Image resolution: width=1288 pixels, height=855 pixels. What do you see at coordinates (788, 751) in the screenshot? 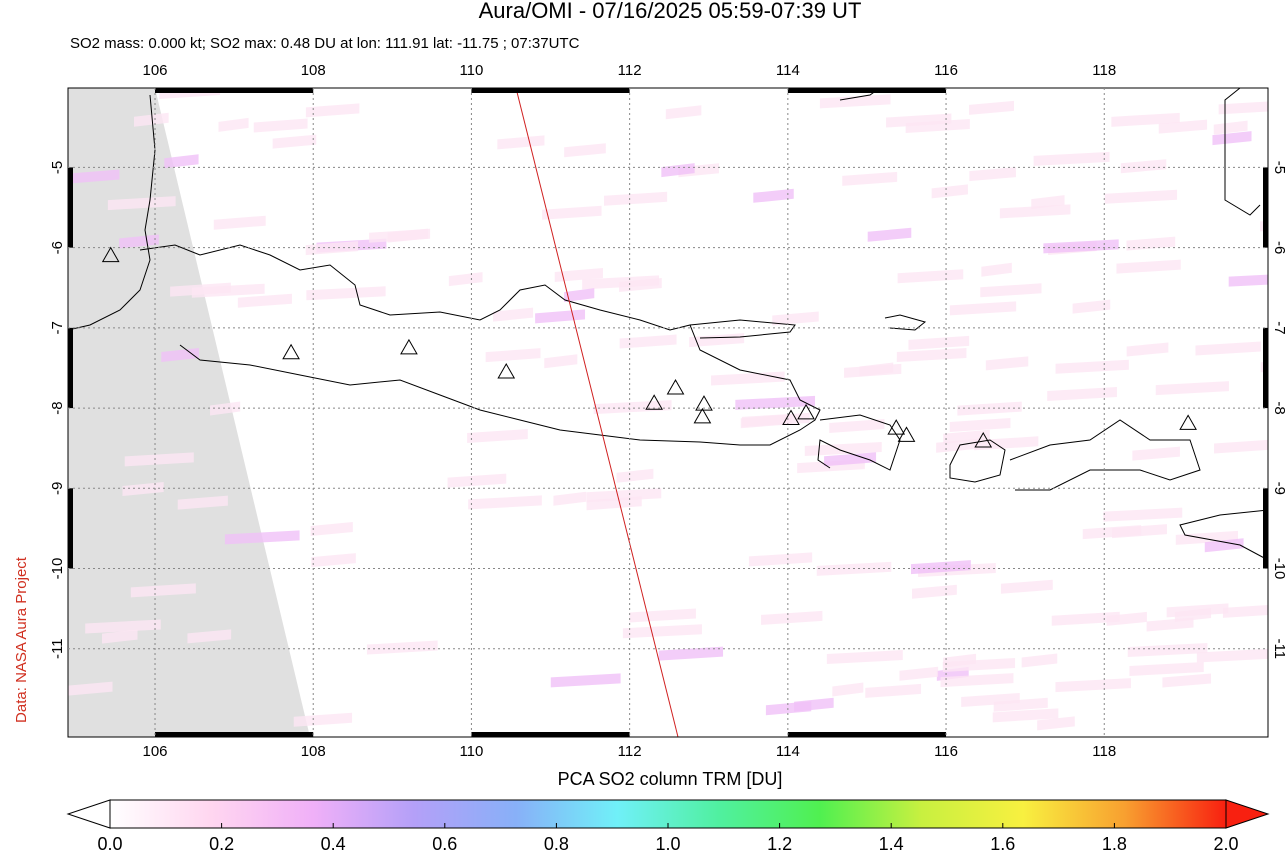
I see `x-tick-label: 114` at bounding box center [788, 751].